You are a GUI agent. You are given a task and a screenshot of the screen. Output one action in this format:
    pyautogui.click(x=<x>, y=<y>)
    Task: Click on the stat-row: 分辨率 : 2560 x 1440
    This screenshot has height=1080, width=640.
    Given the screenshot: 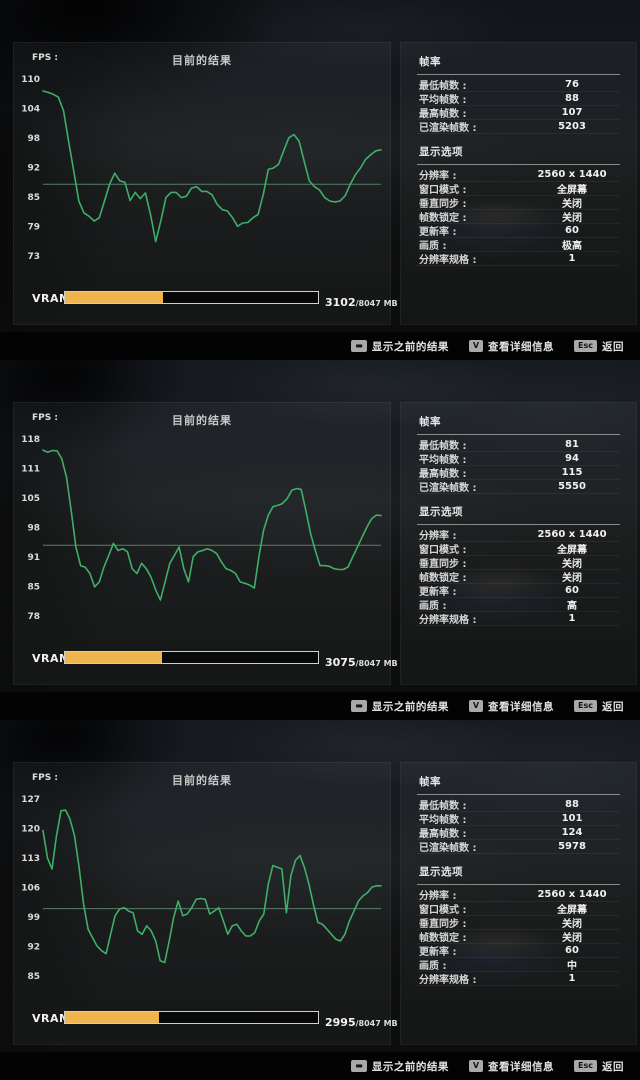 What is the action you would take?
    pyautogui.click(x=518, y=535)
    